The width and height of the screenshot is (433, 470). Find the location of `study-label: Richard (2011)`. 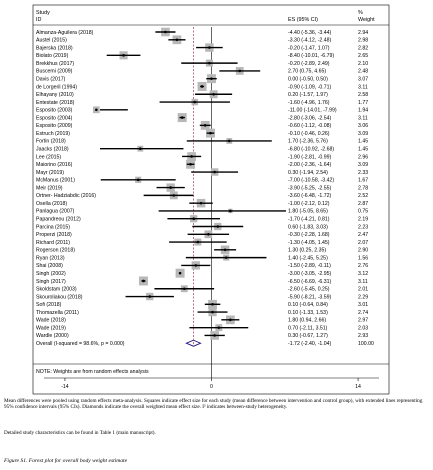

study-label: Richard (2011) is located at coordinates (53, 243).